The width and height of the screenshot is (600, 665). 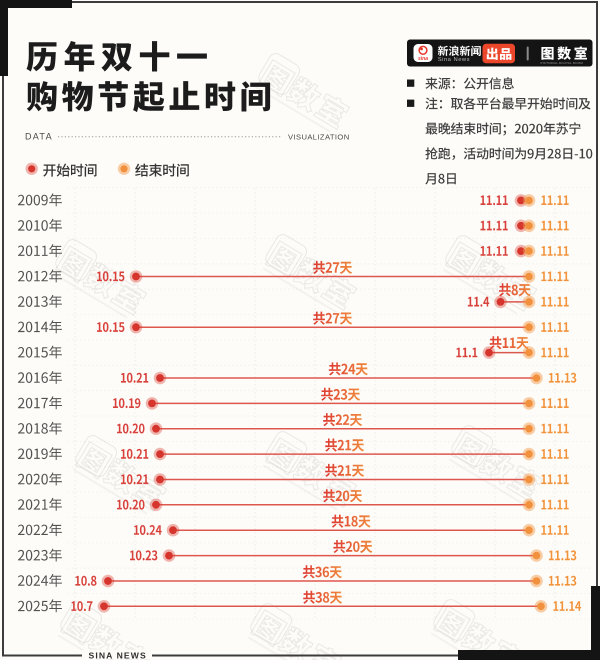 I want to click on svg-text: sina, so click(x=423, y=59).